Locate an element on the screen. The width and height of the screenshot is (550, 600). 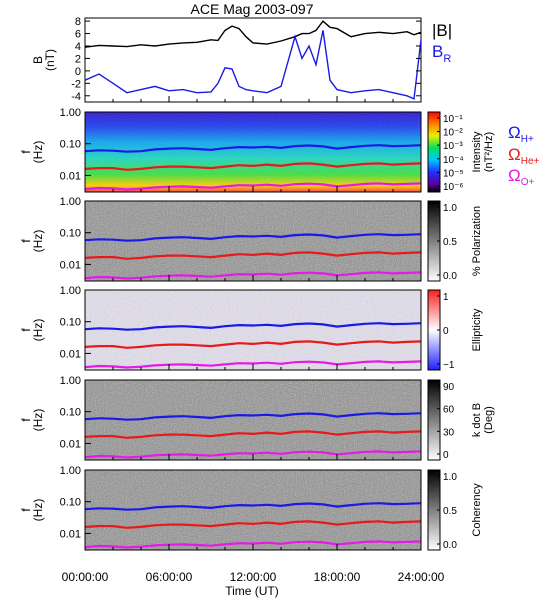
legend-omega-o: ΩO+ is located at coordinates (521, 177).